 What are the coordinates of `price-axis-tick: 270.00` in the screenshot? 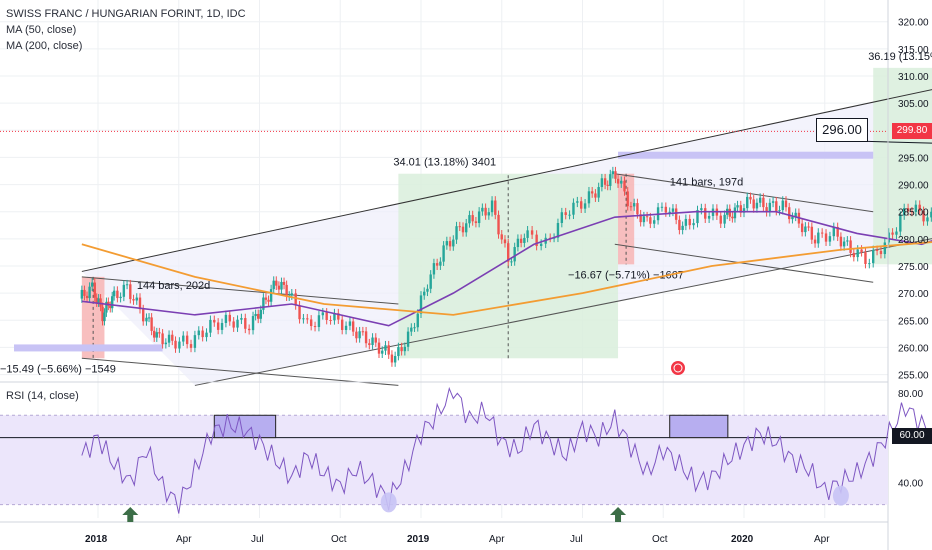 It's located at (913, 294).